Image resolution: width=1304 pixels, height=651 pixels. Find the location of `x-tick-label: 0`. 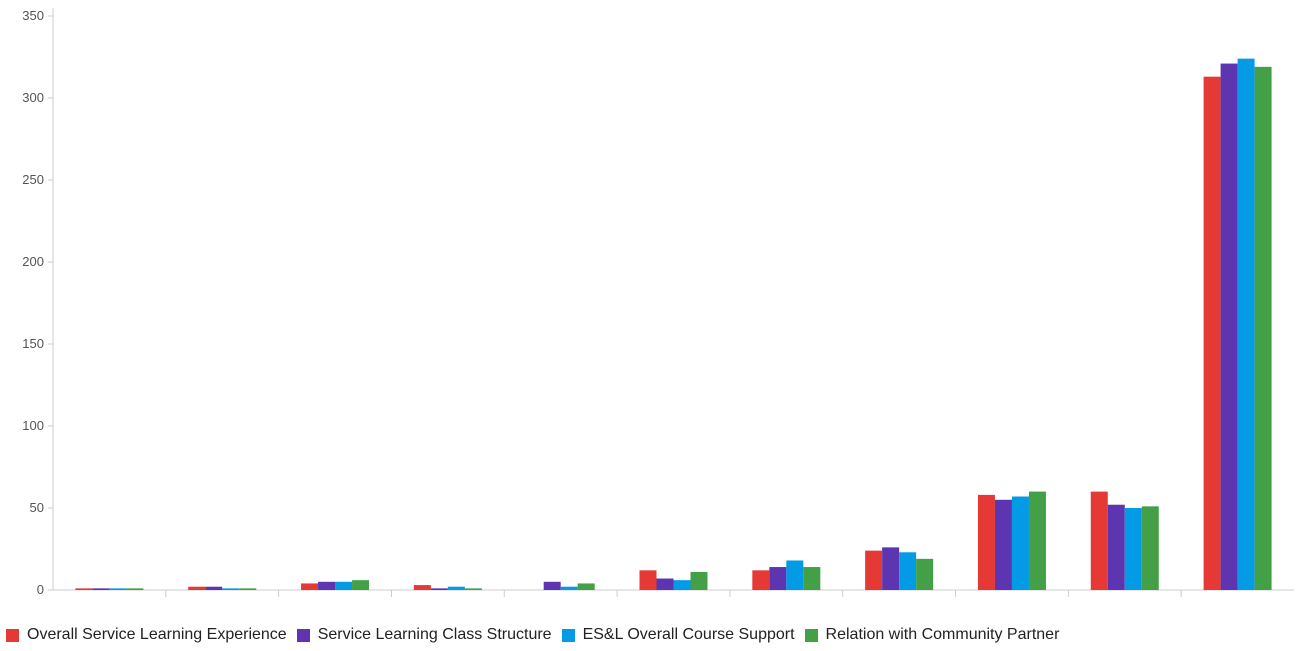

x-tick-label: 0 is located at coordinates (109, 599).